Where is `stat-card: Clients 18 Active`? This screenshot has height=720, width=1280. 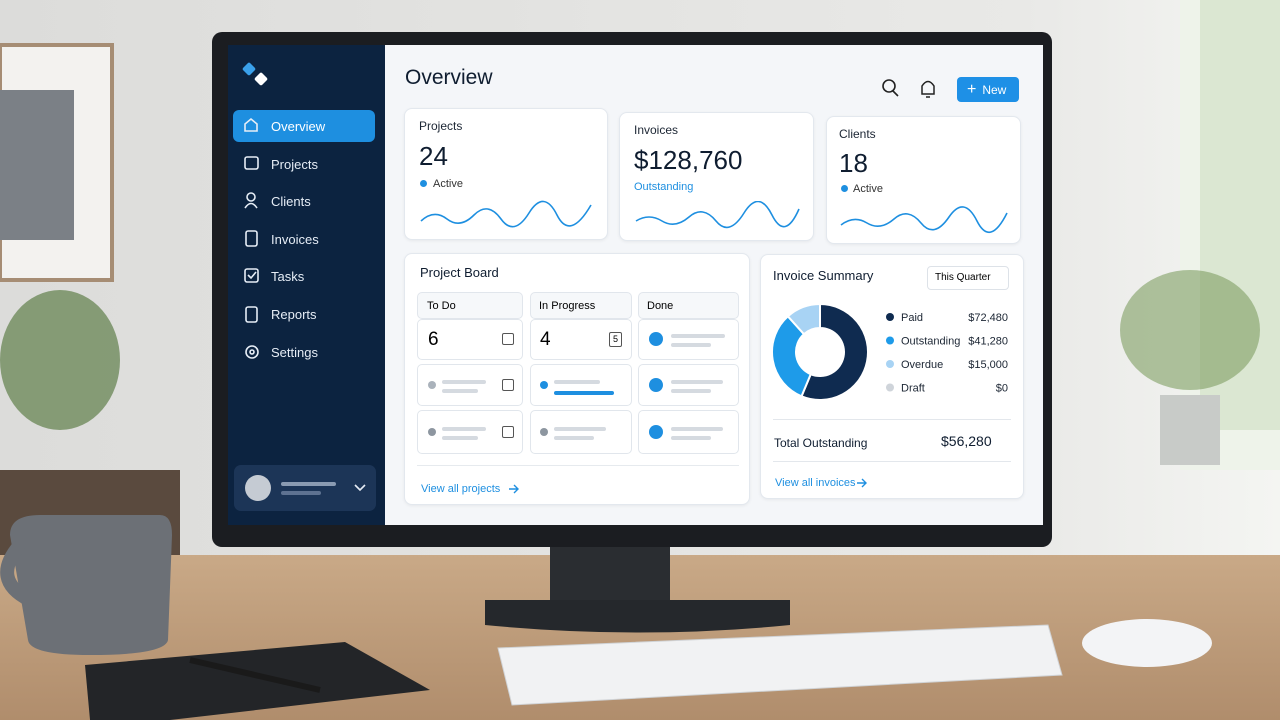 stat-card: Clients 18 Active is located at coordinates (923, 180).